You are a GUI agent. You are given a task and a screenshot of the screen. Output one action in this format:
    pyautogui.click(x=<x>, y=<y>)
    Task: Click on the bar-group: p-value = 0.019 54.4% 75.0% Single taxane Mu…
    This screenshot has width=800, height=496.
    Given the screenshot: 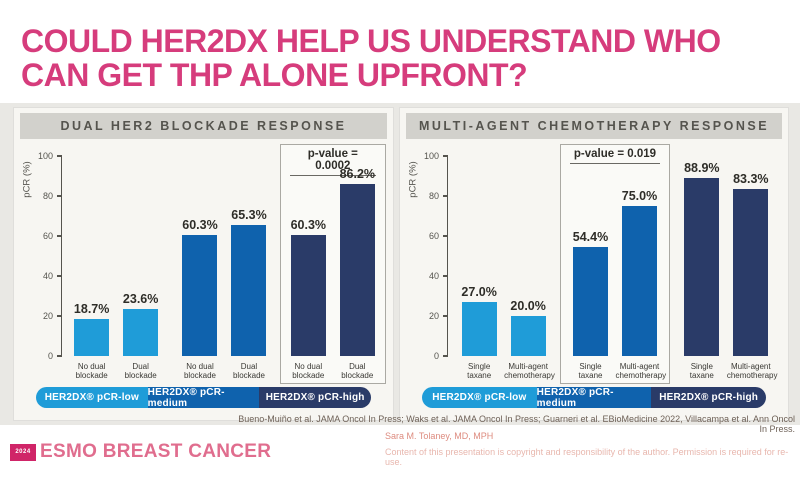 What is the action you would take?
    pyautogui.click(x=615, y=264)
    